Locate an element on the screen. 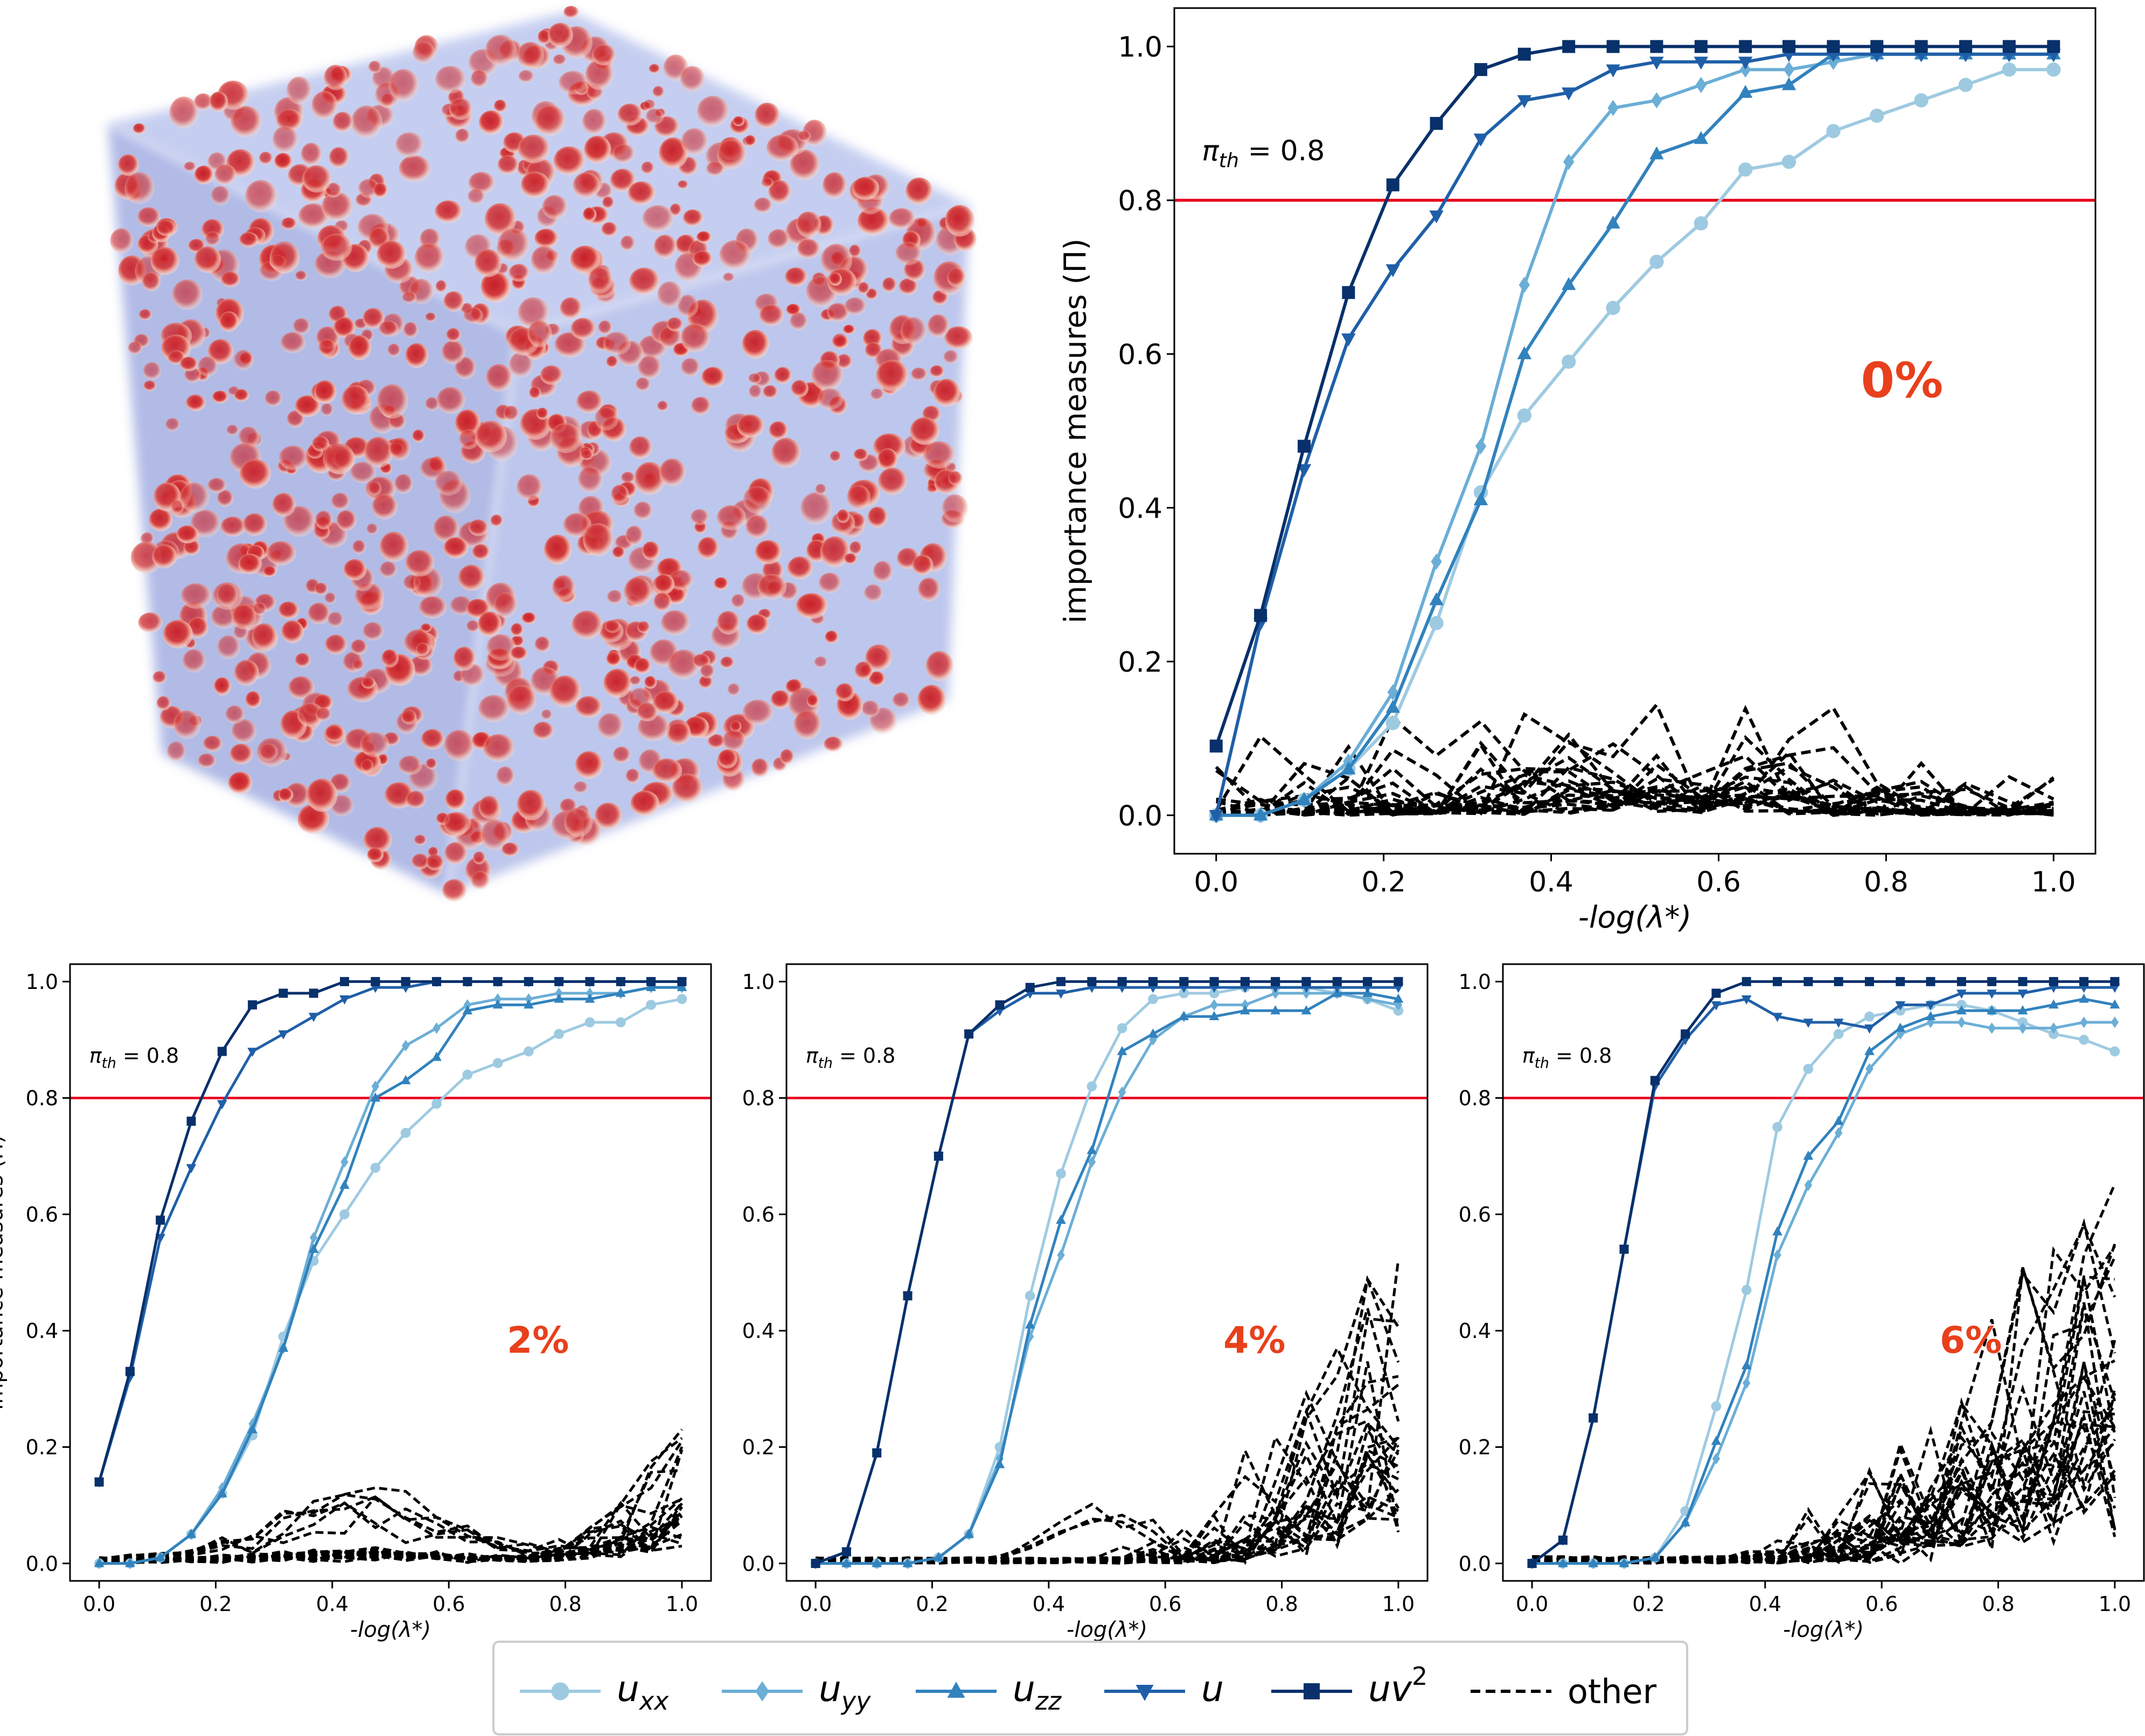 This screenshot has height=1736, width=2145. noise-level-label: 6% is located at coordinates (1971, 1340).